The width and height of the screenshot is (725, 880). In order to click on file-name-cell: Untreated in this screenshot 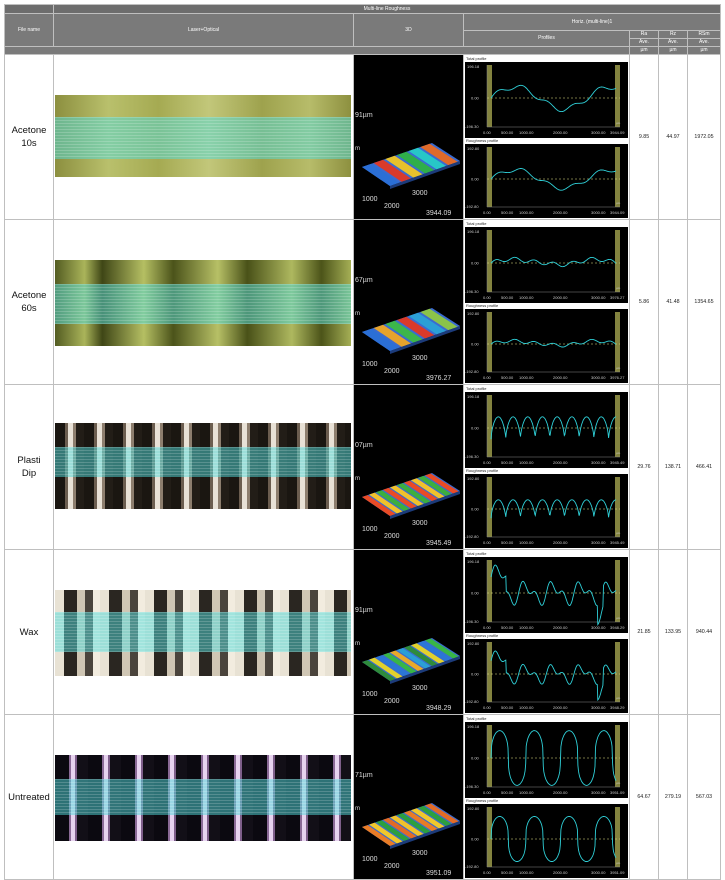, I will do `click(29, 797)`.